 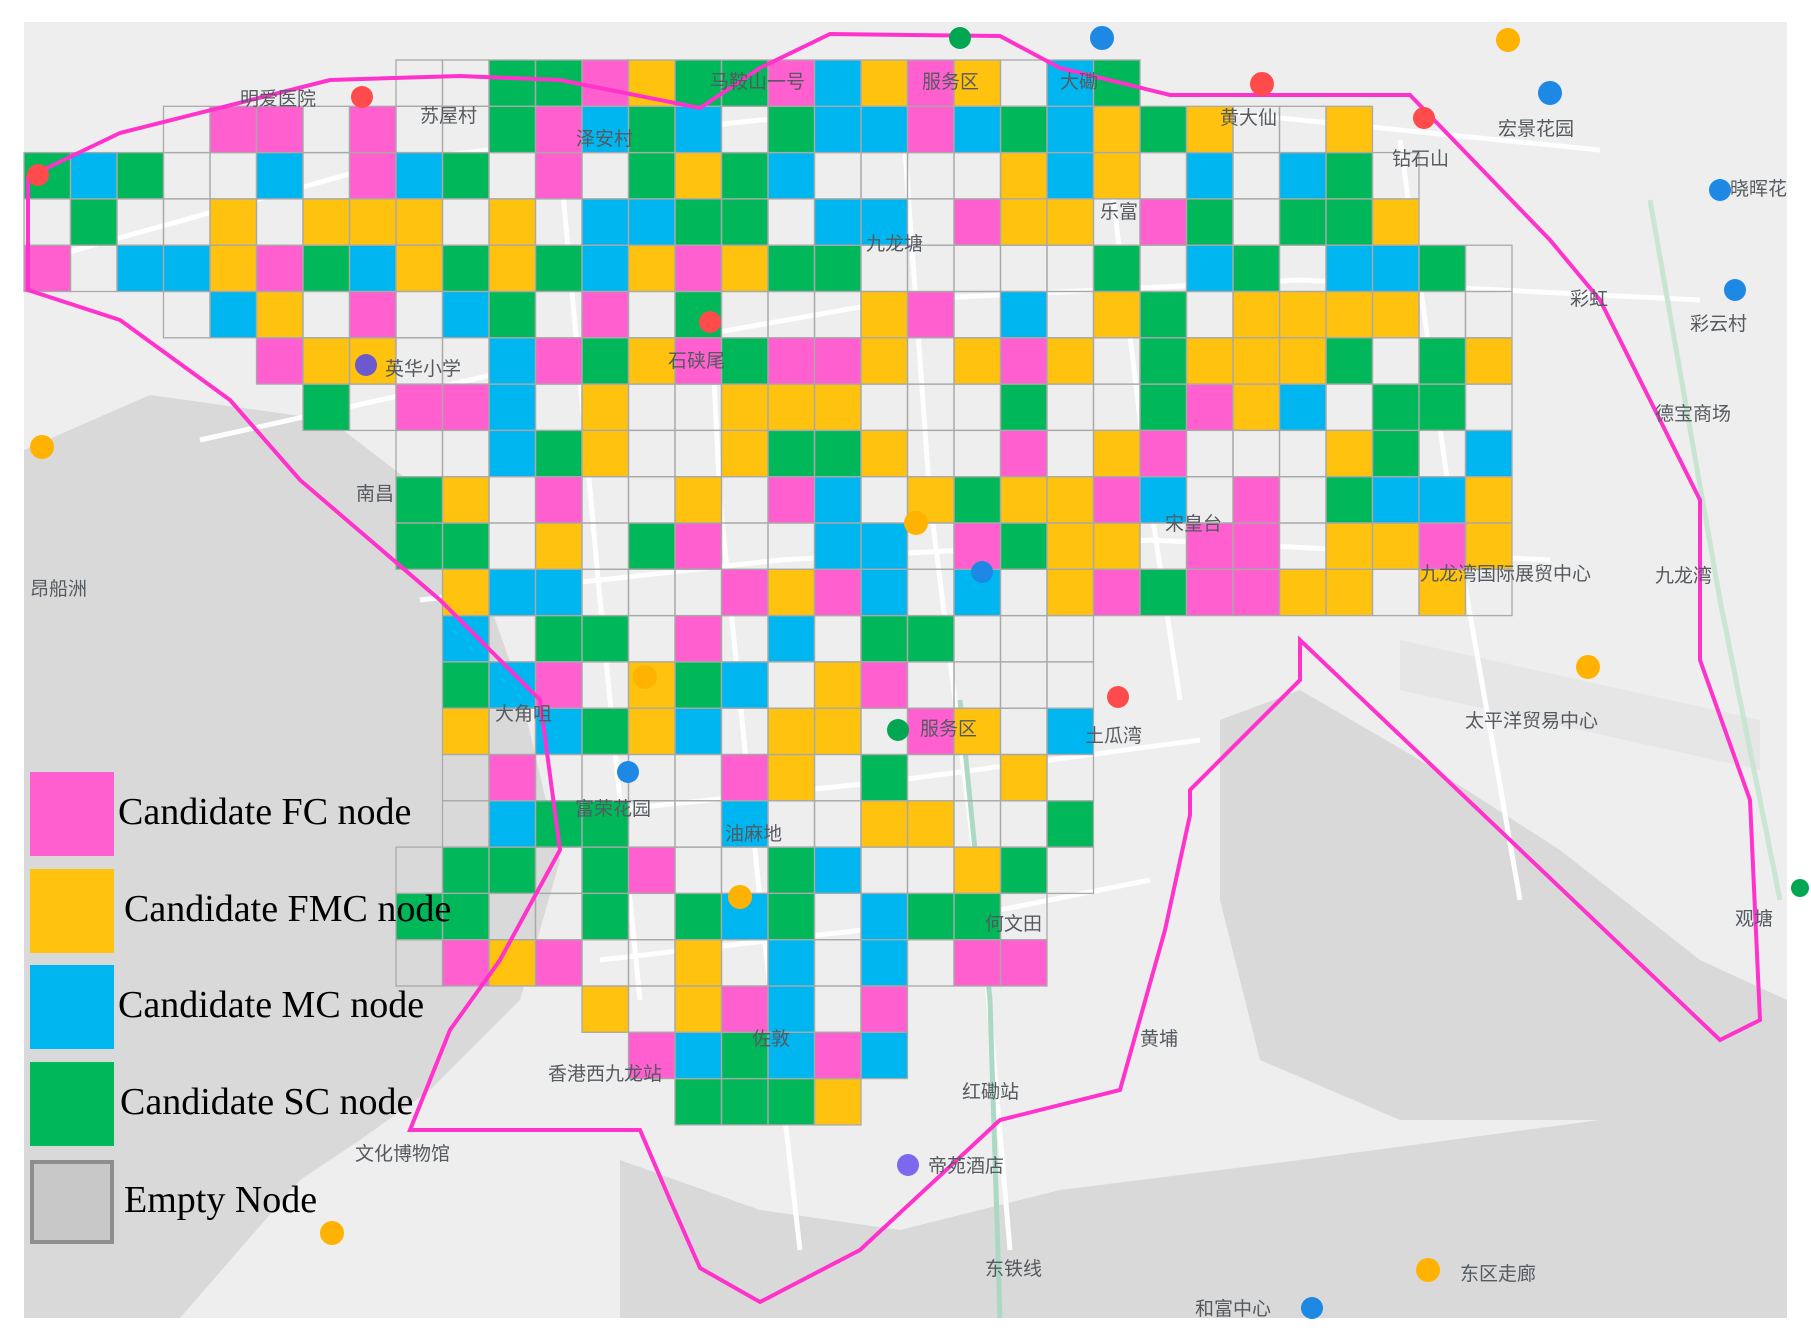 I want to click on school-icon, so click(x=366, y=365).